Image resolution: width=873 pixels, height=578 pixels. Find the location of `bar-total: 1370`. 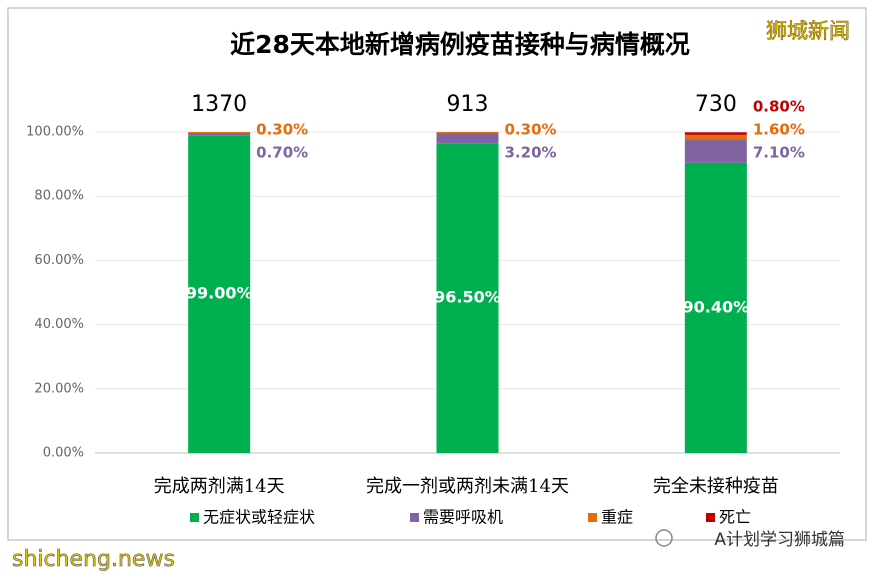

bar-total: 1370 is located at coordinates (219, 104).